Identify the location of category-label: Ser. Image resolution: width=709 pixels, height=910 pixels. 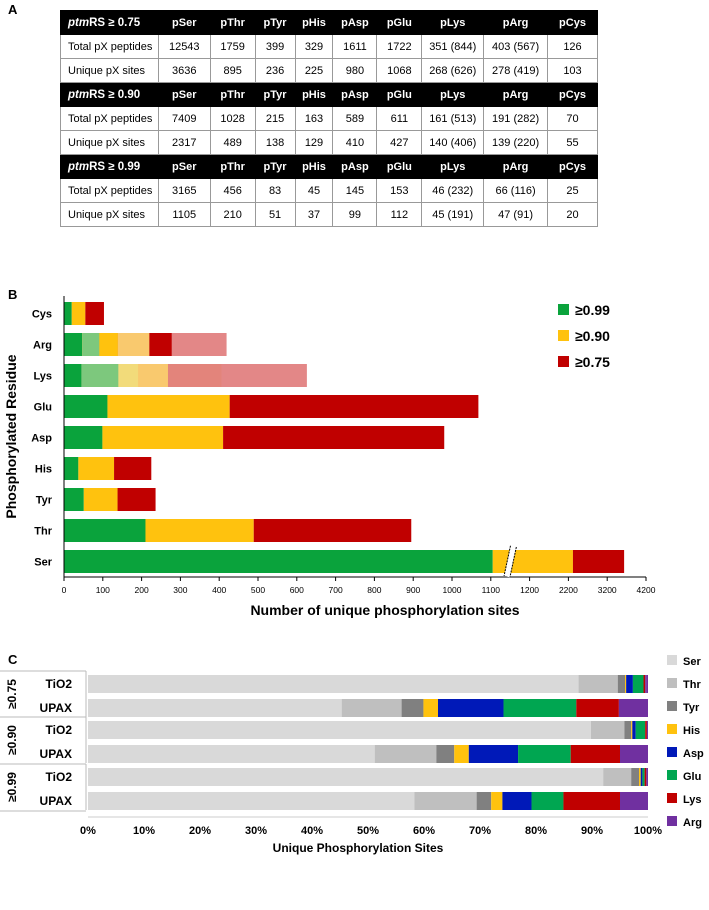
(43, 563).